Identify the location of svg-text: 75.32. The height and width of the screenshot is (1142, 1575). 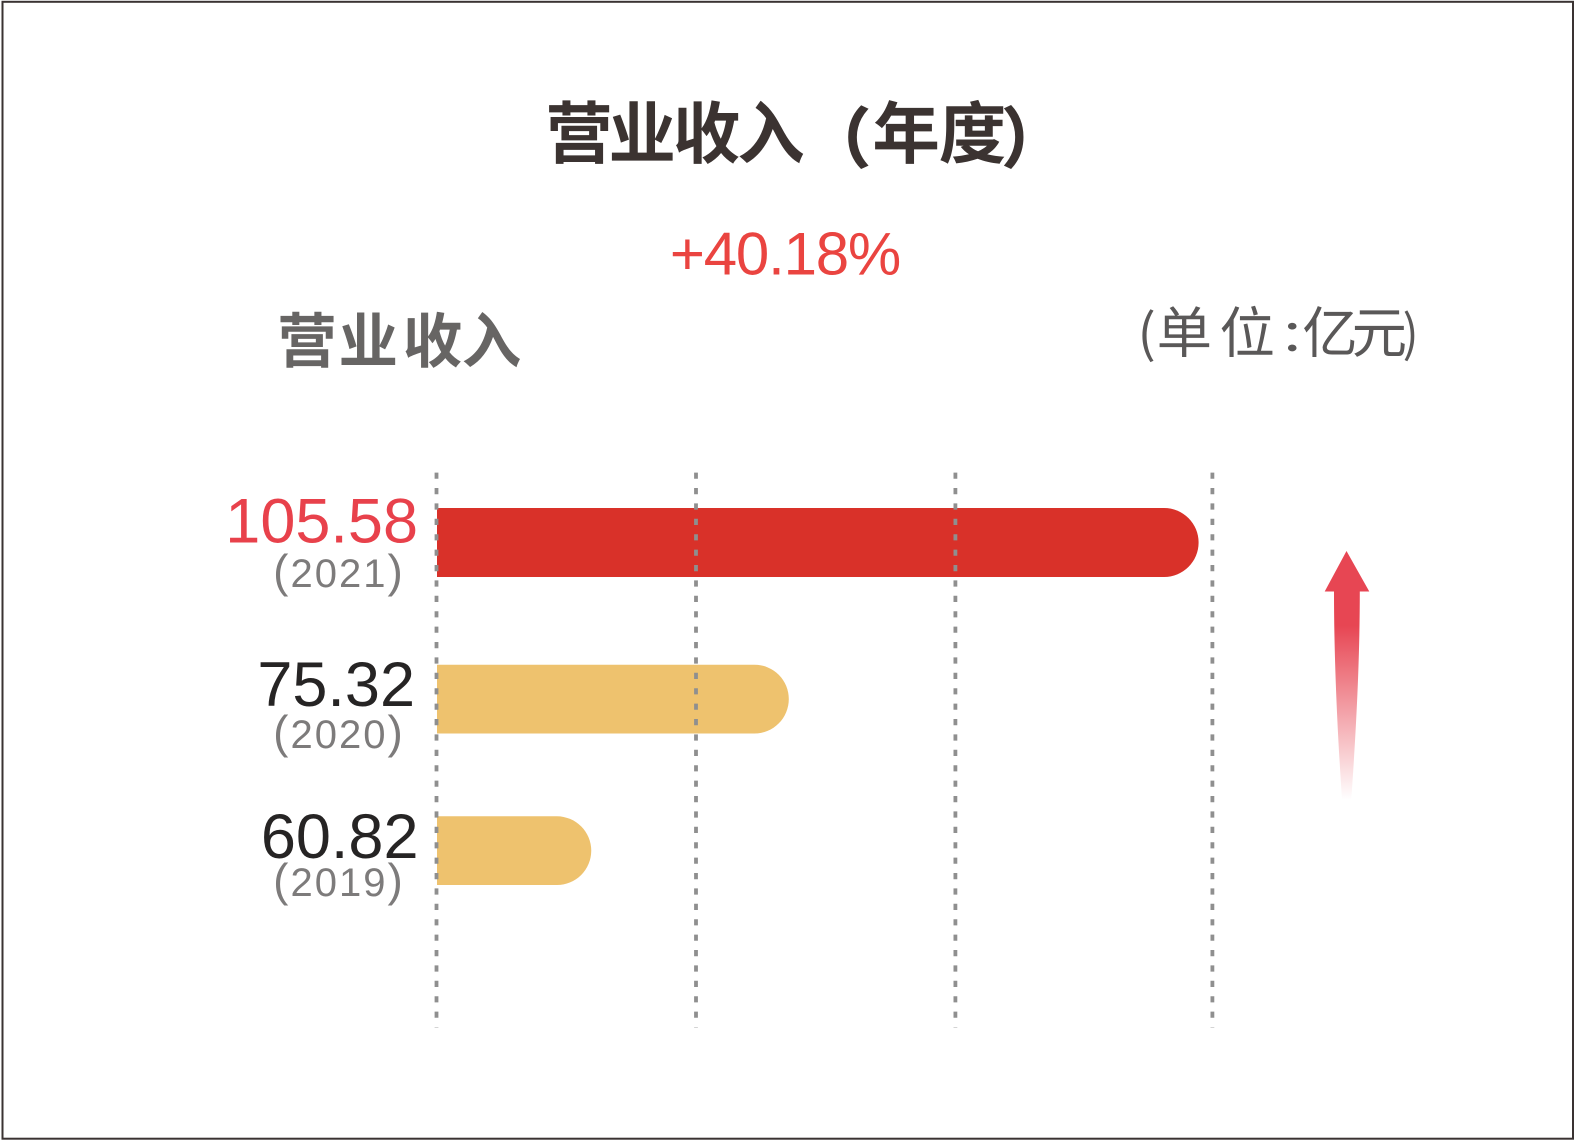
(336, 685).